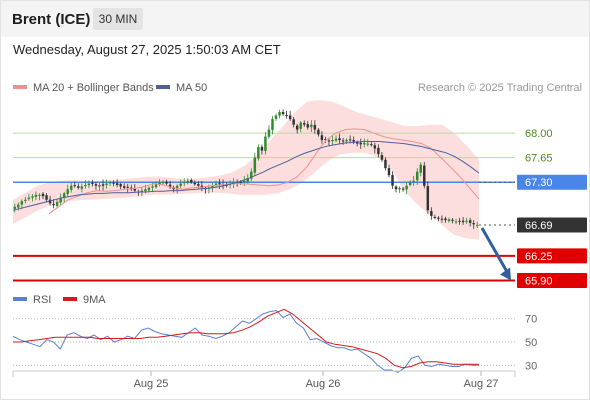  Describe the element at coordinates (94, 300) in the screenshot. I see `legend-label-rsi-ma: 9MA` at that location.